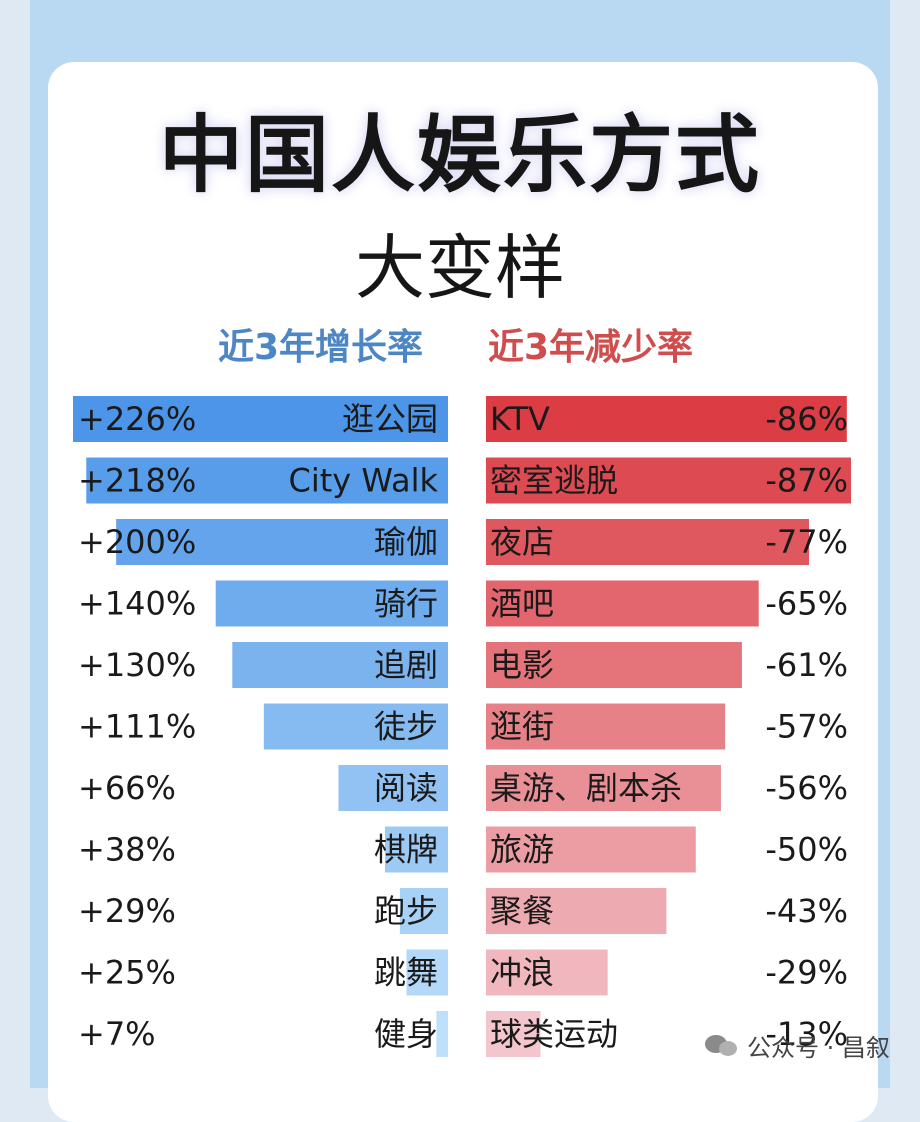 The image size is (920, 1122). Describe the element at coordinates (406, 727) in the screenshot. I see `growth-category-label: 徒步` at that location.